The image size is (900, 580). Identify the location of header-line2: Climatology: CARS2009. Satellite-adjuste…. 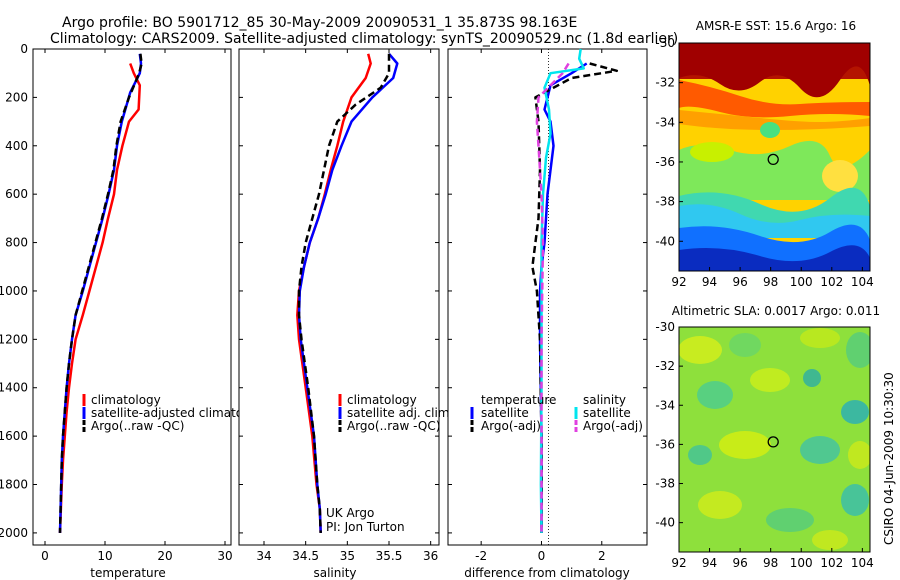
(364, 39).